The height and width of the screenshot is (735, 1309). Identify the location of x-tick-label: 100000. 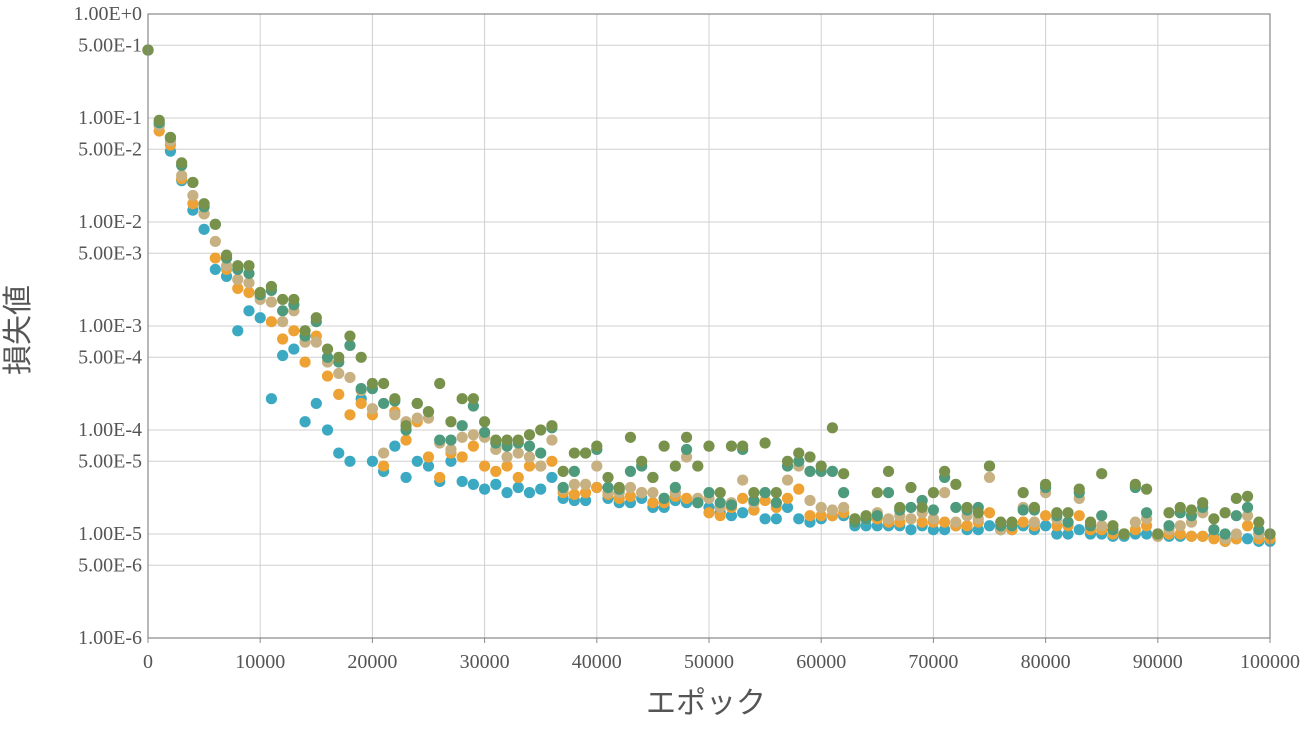
(1270, 662).